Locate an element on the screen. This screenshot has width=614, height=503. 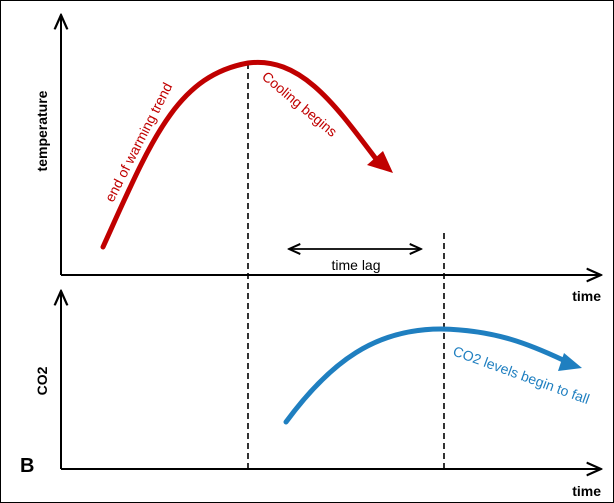
falling-curve-label: Cooling begins is located at coordinates (299, 104).